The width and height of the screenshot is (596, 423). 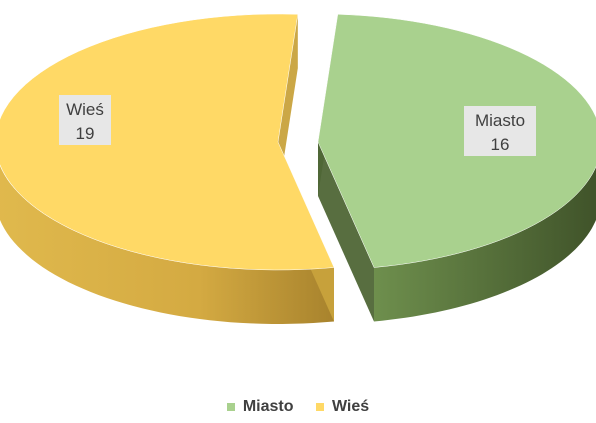 What do you see at coordinates (268, 406) in the screenshot?
I see `legend-label-miasto: Miasto` at bounding box center [268, 406].